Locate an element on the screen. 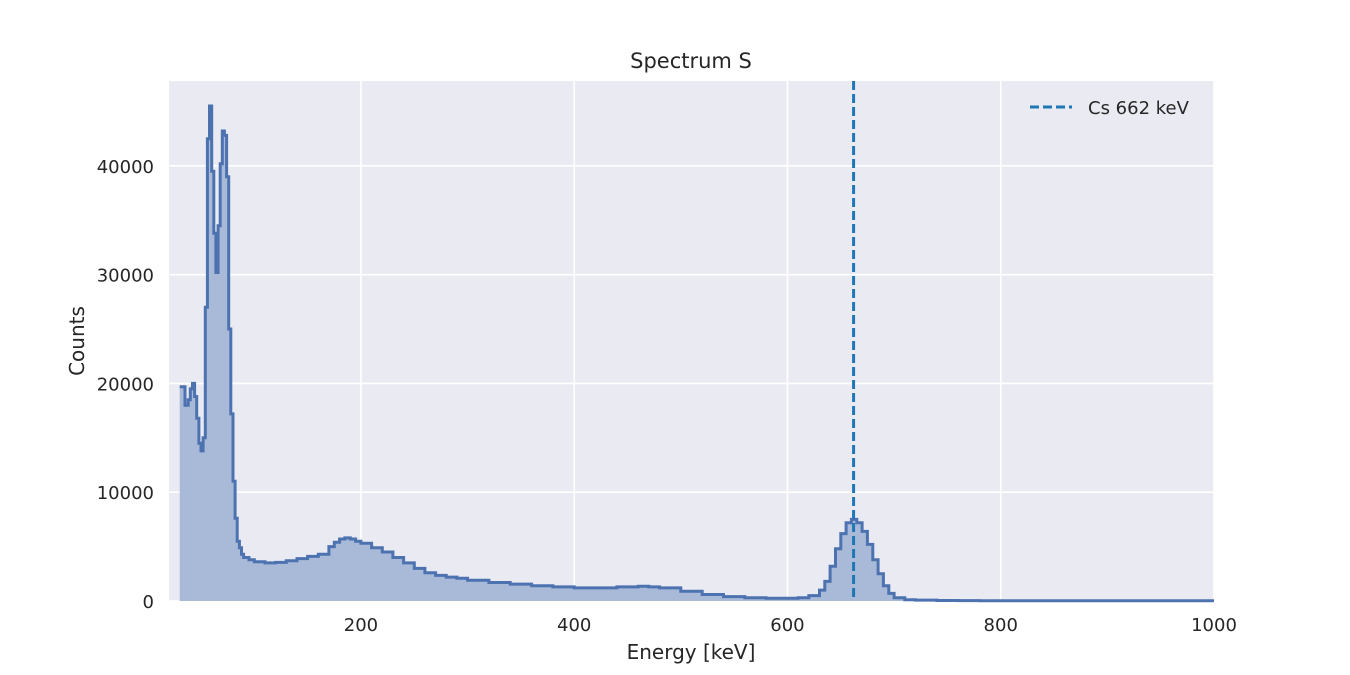 The height and width of the screenshot is (675, 1350). x-tick-label: 800 is located at coordinates (1001, 625).